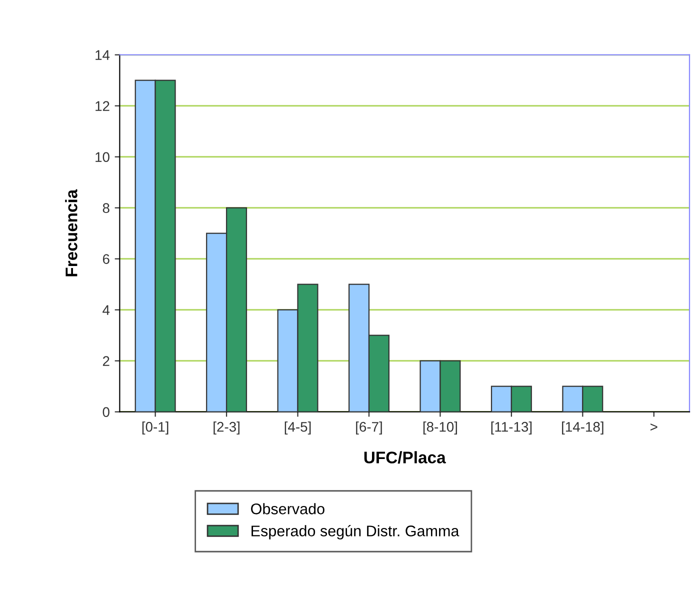  Describe the element at coordinates (654, 427) in the screenshot. I see `x-tick-label: >` at that location.